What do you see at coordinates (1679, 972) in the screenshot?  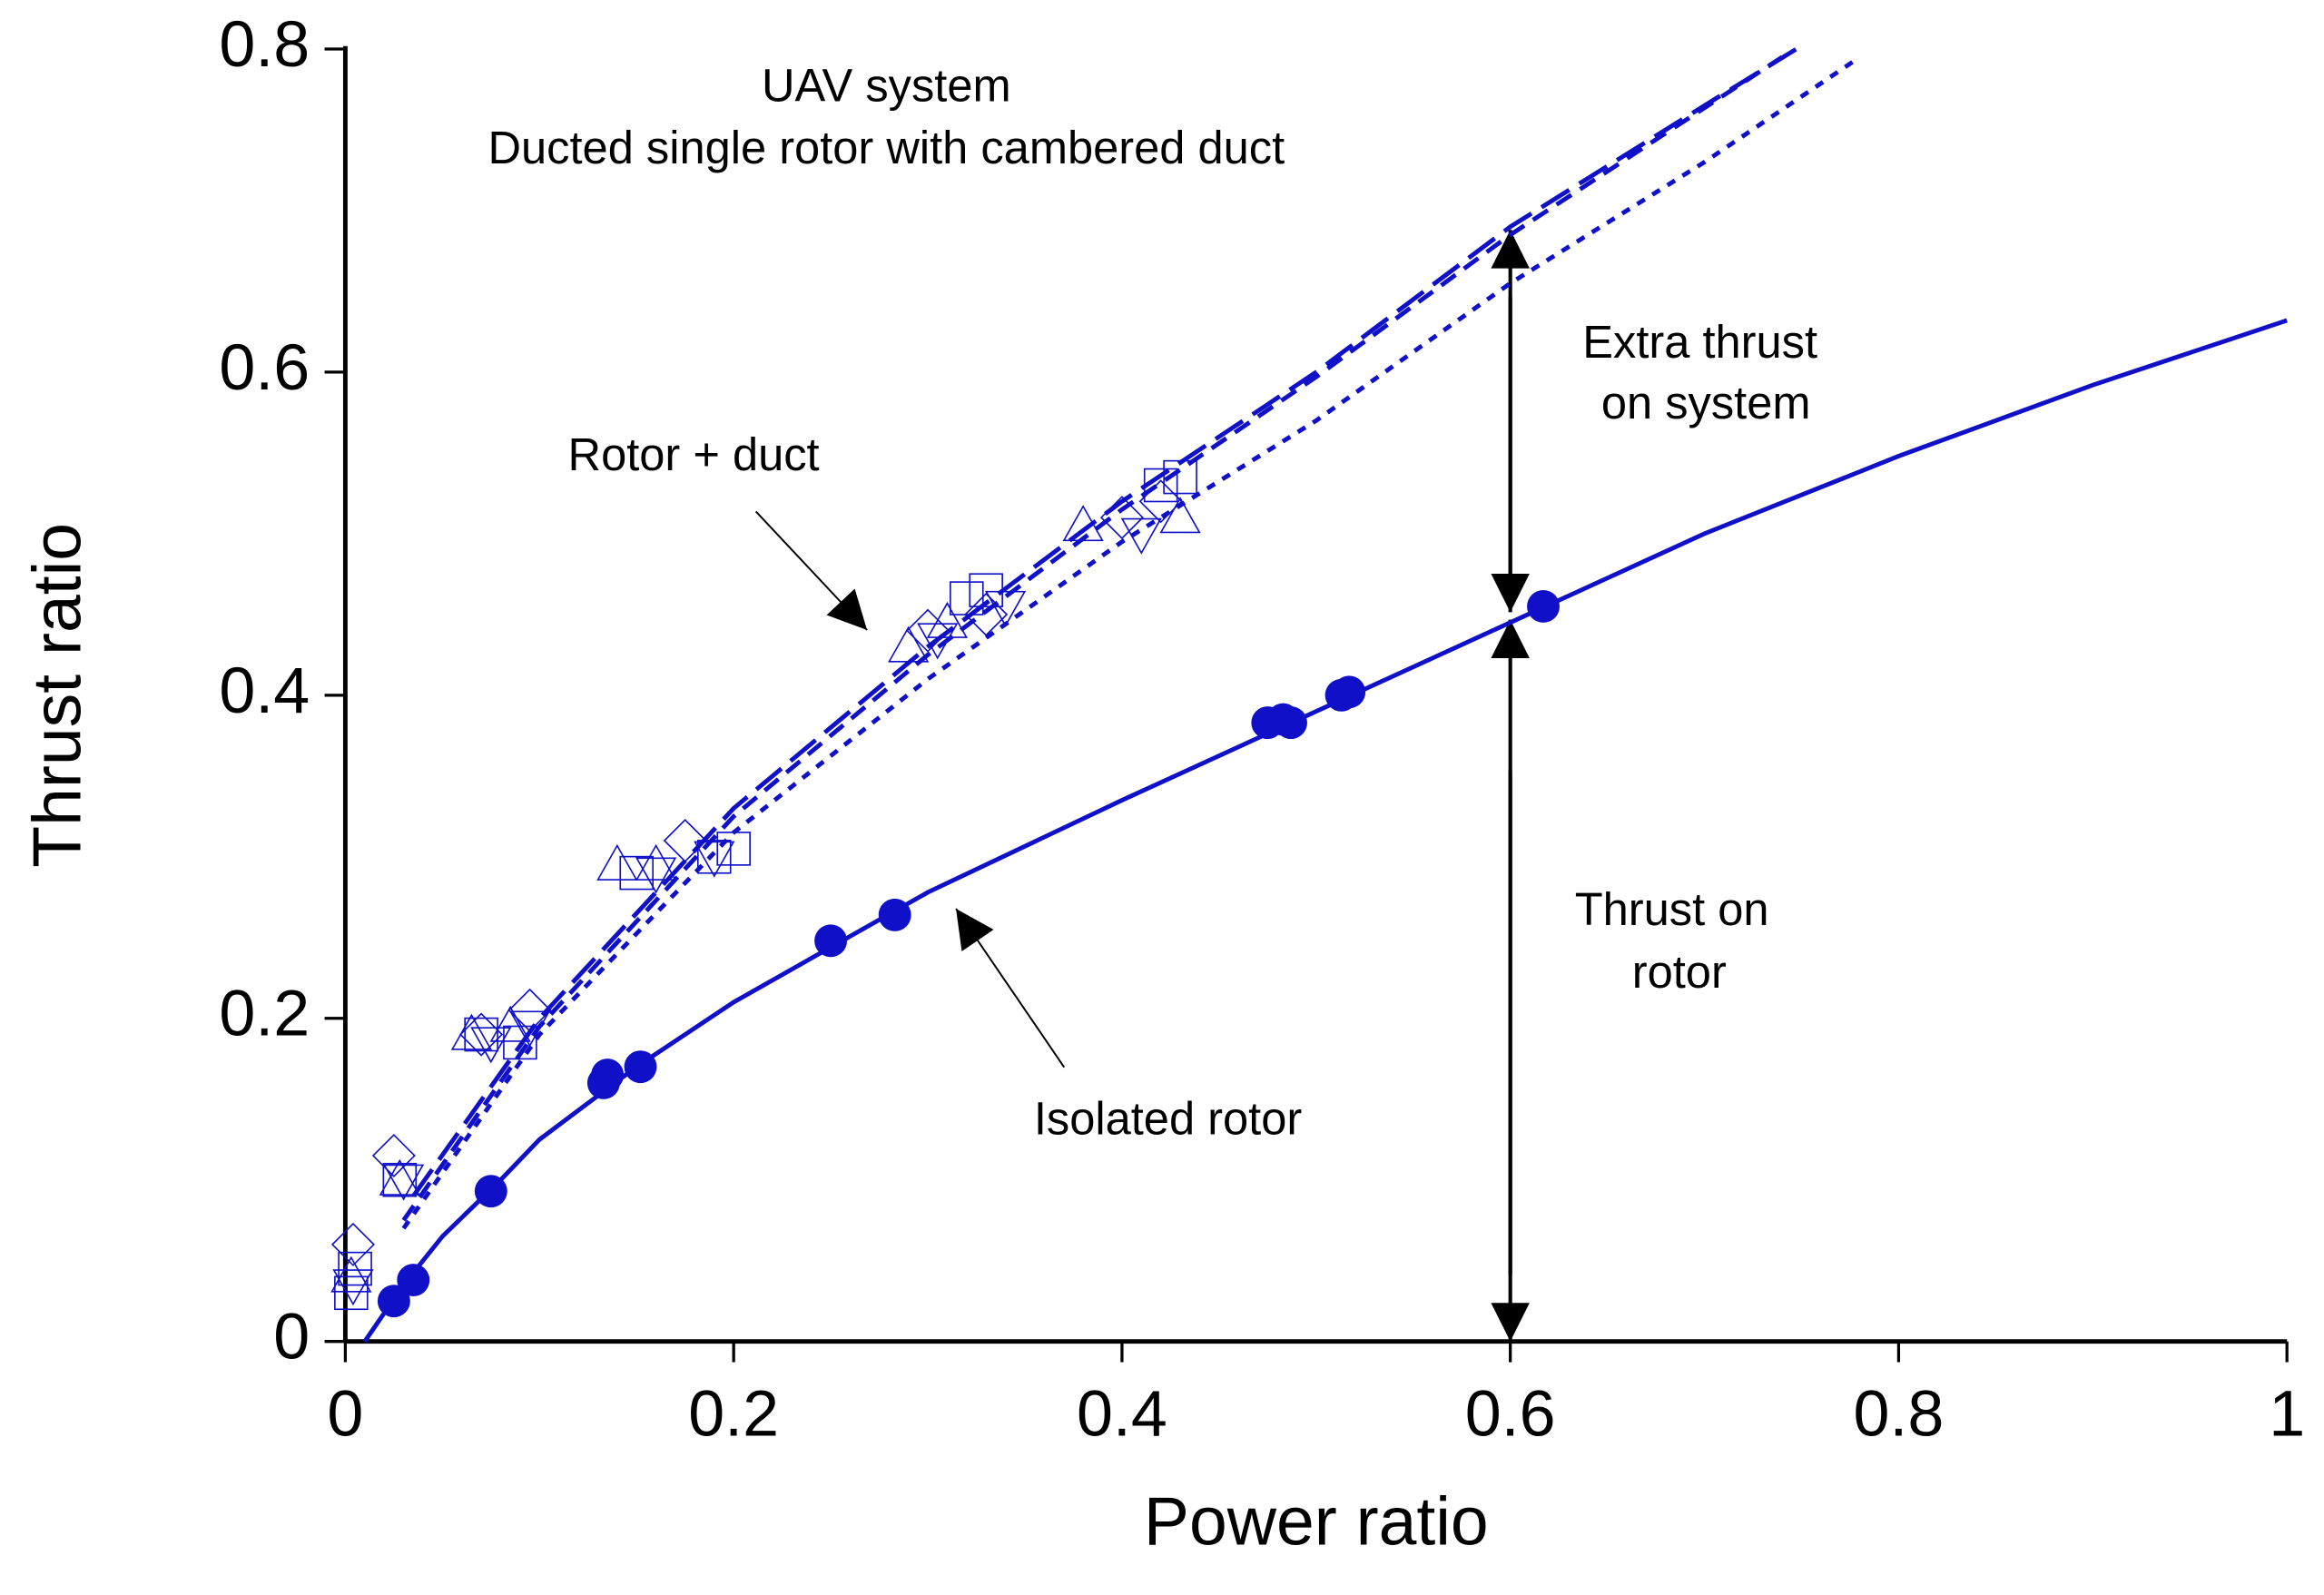 I see `annotation: rotor` at bounding box center [1679, 972].